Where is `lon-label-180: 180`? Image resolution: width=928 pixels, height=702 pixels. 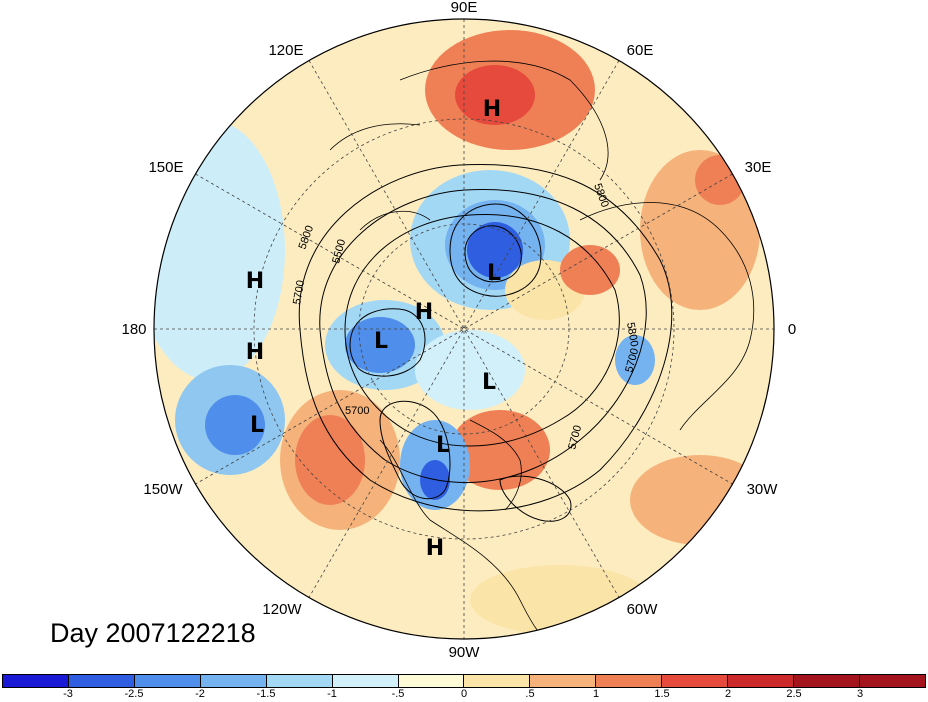 lon-label-180: 180 is located at coordinates (133, 329).